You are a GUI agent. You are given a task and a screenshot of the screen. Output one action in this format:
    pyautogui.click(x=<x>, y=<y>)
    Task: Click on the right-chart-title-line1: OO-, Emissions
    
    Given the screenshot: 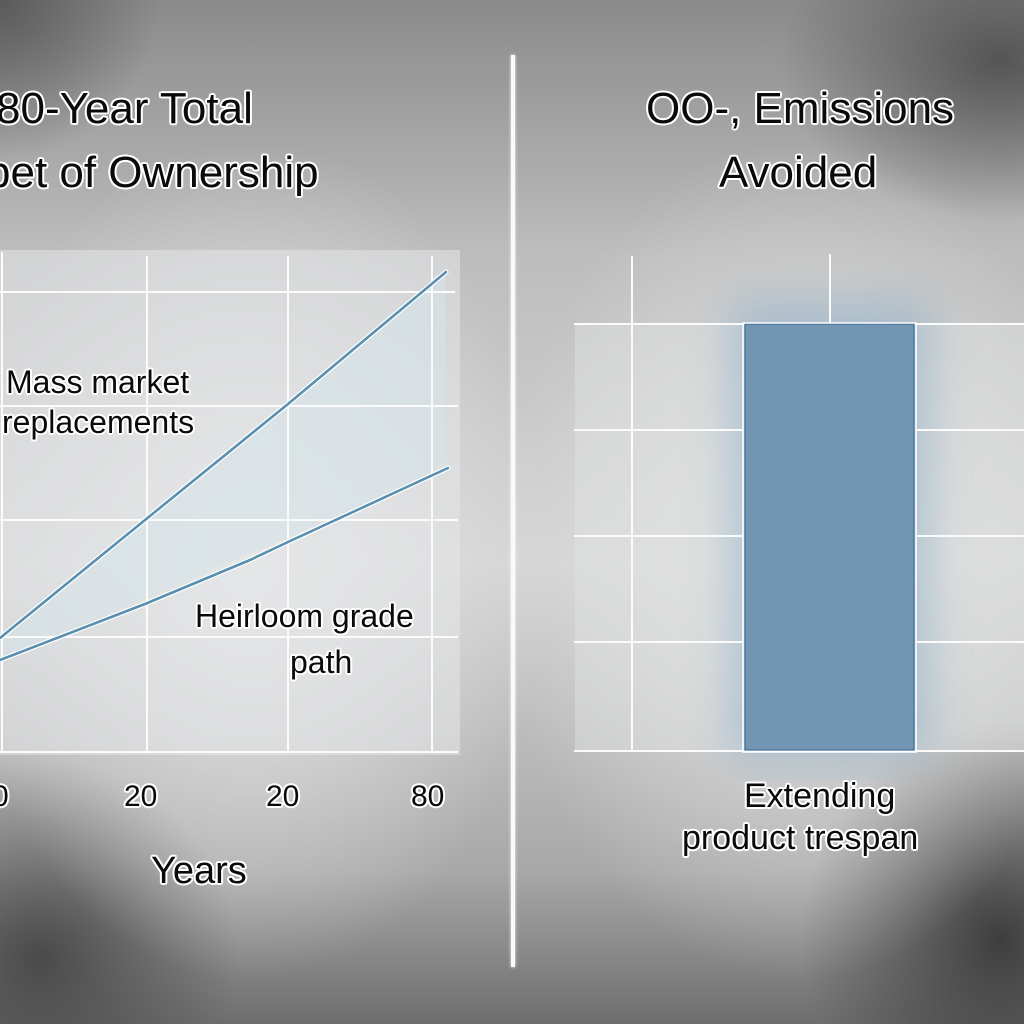 What is the action you would take?
    pyautogui.click(x=800, y=108)
    